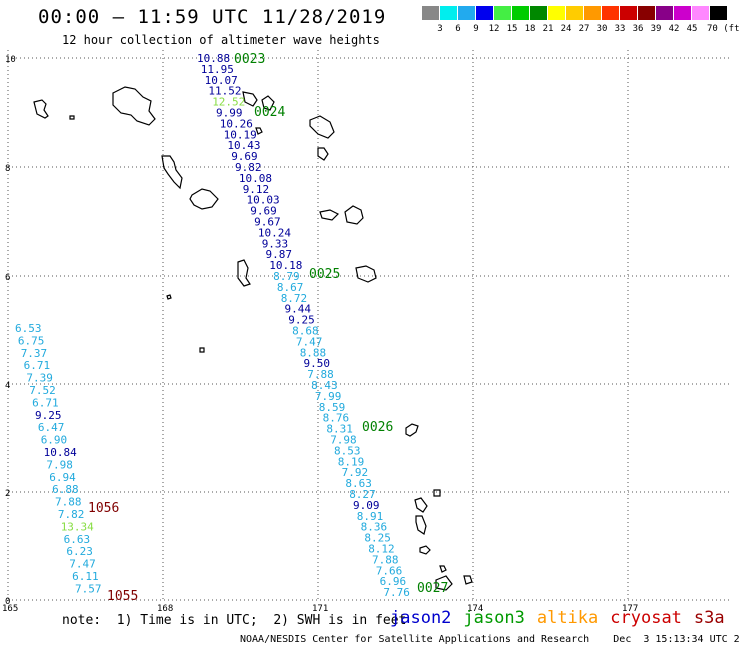 The image size is (740, 650). Describe the element at coordinates (370, 516) in the screenshot. I see `swh-value: 8.91` at that location.